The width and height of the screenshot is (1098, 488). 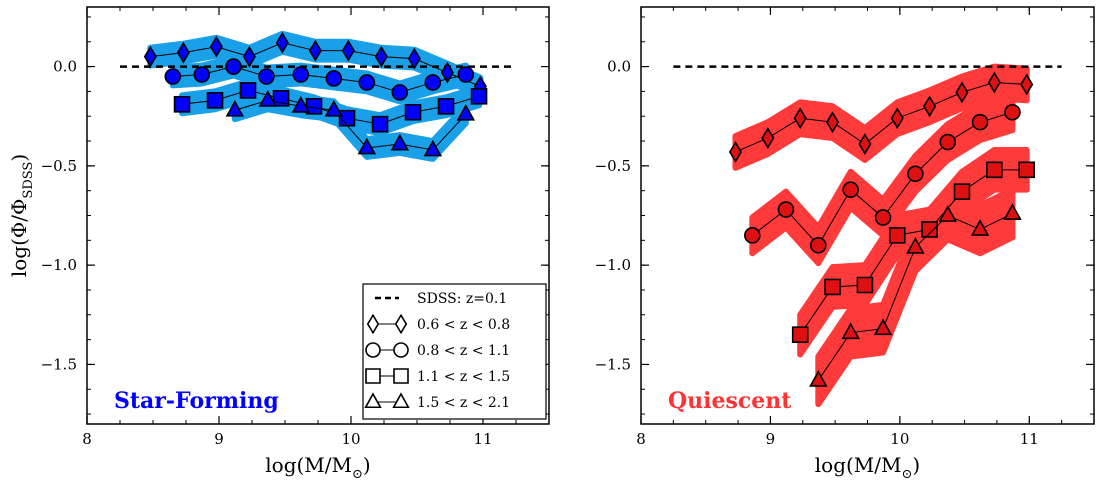 I want to click on legend-label: 0.6 < z < 0.8, so click(x=463, y=325).